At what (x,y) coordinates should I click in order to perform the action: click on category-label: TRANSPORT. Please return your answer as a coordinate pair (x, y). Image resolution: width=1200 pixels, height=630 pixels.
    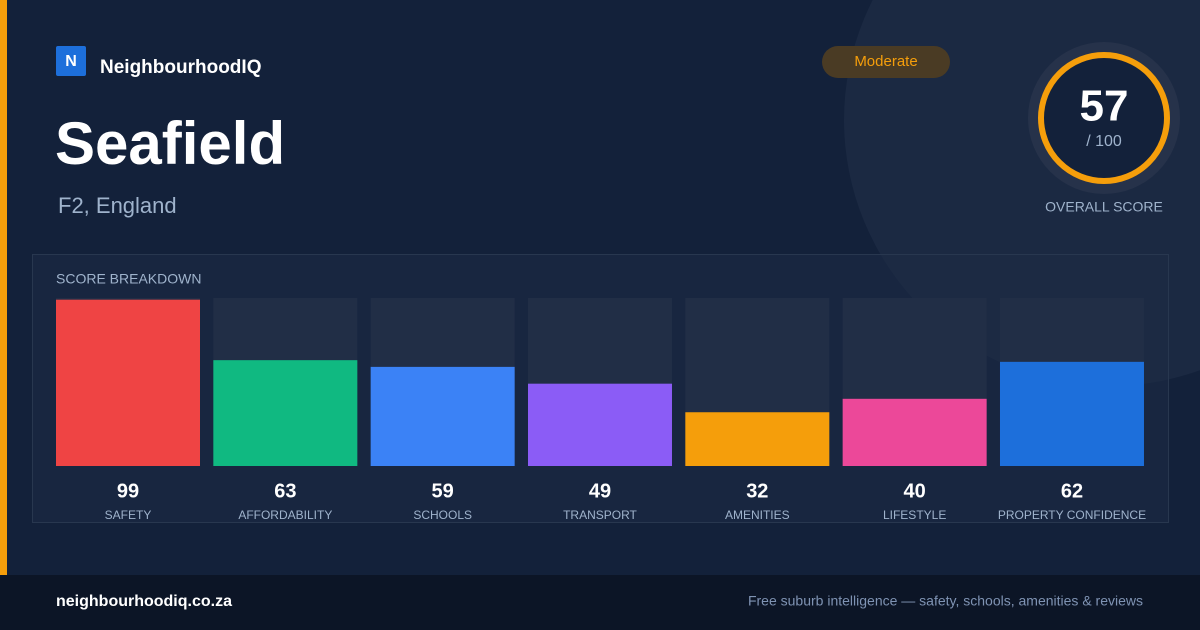
    Looking at the image, I should click on (600, 515).